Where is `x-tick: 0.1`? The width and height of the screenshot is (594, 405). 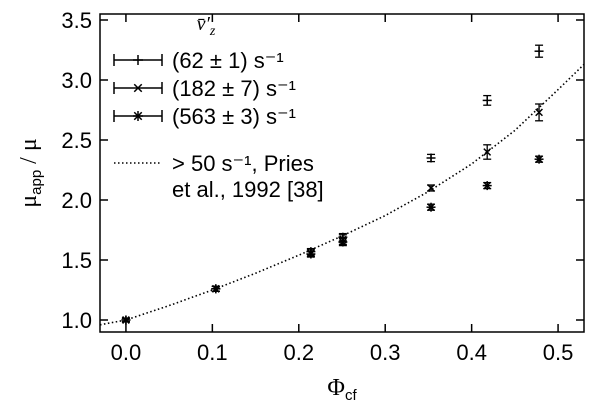
x-tick: 0.1 is located at coordinates (212, 189).